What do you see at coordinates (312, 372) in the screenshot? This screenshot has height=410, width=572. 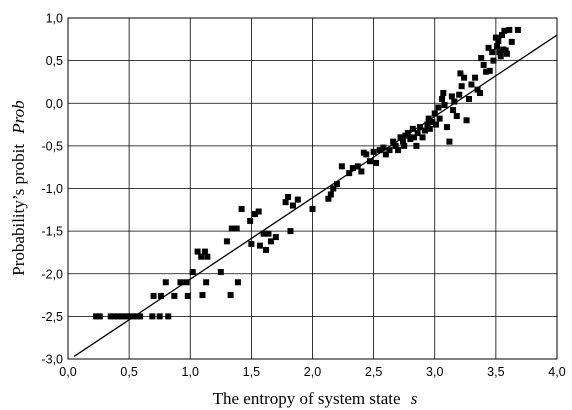 I see `x-tick-label: 2,0` at bounding box center [312, 372].